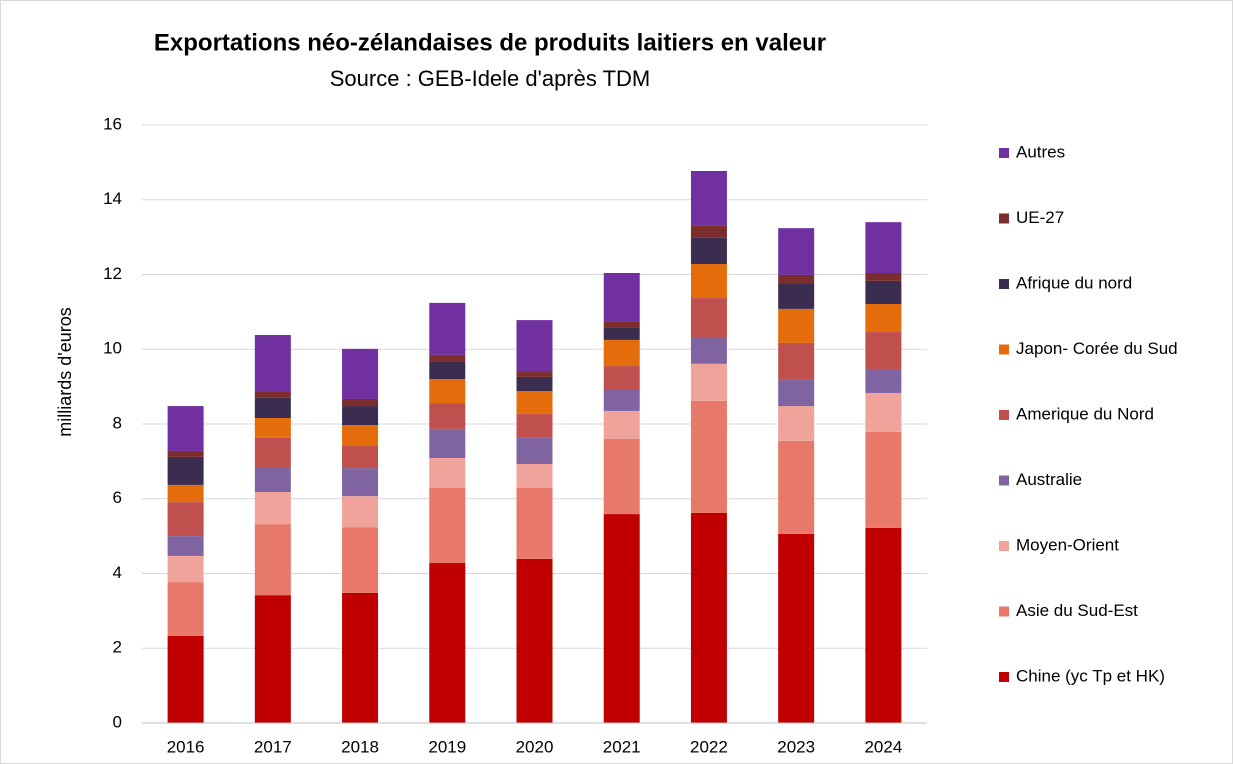  I want to click on legend-label: Japon- Corée du Sud, so click(1097, 348).